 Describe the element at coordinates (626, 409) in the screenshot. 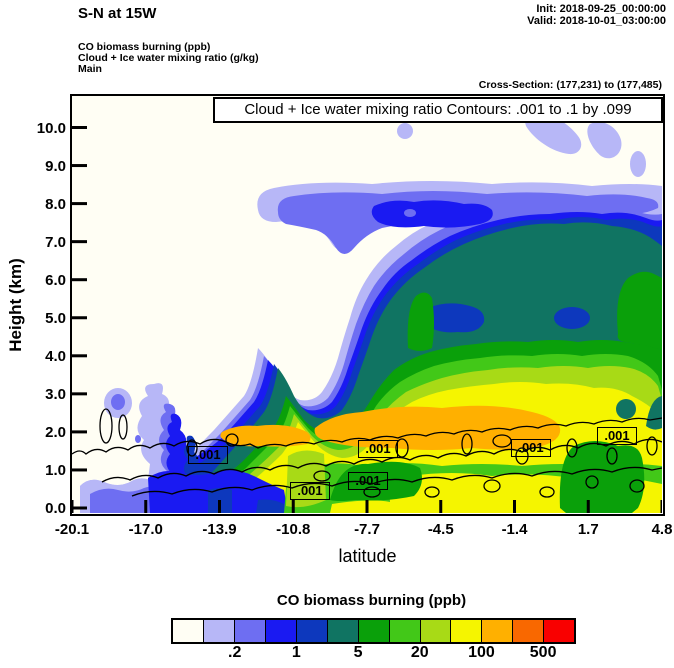

I see `surface-teal-blob` at that location.